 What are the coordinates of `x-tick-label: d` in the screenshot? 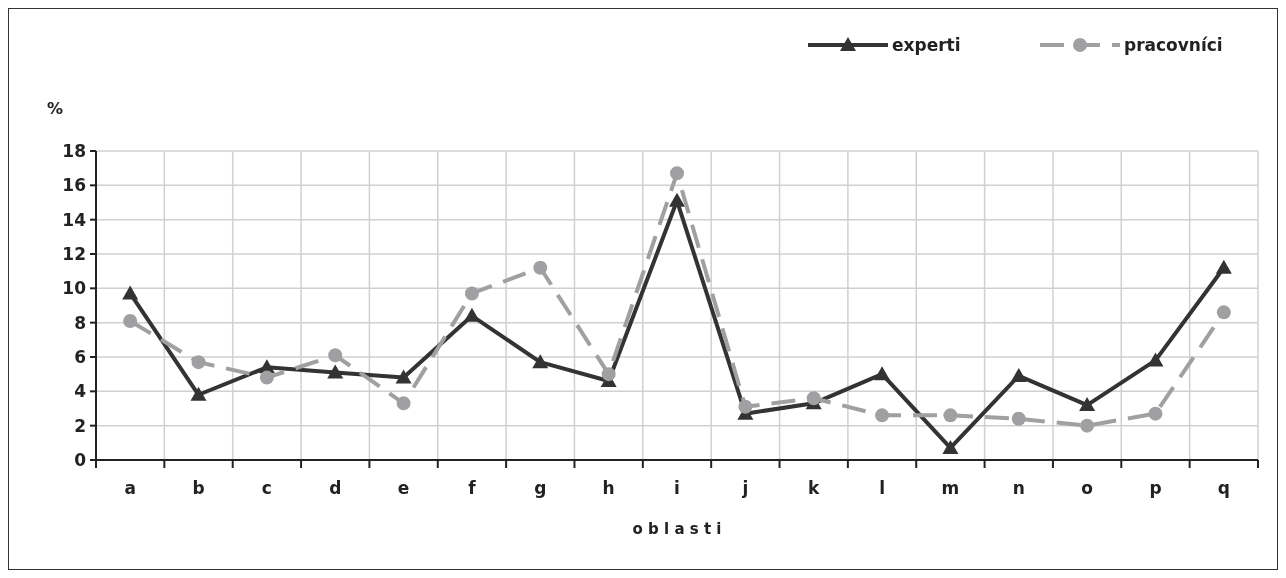 It's located at (335, 488).